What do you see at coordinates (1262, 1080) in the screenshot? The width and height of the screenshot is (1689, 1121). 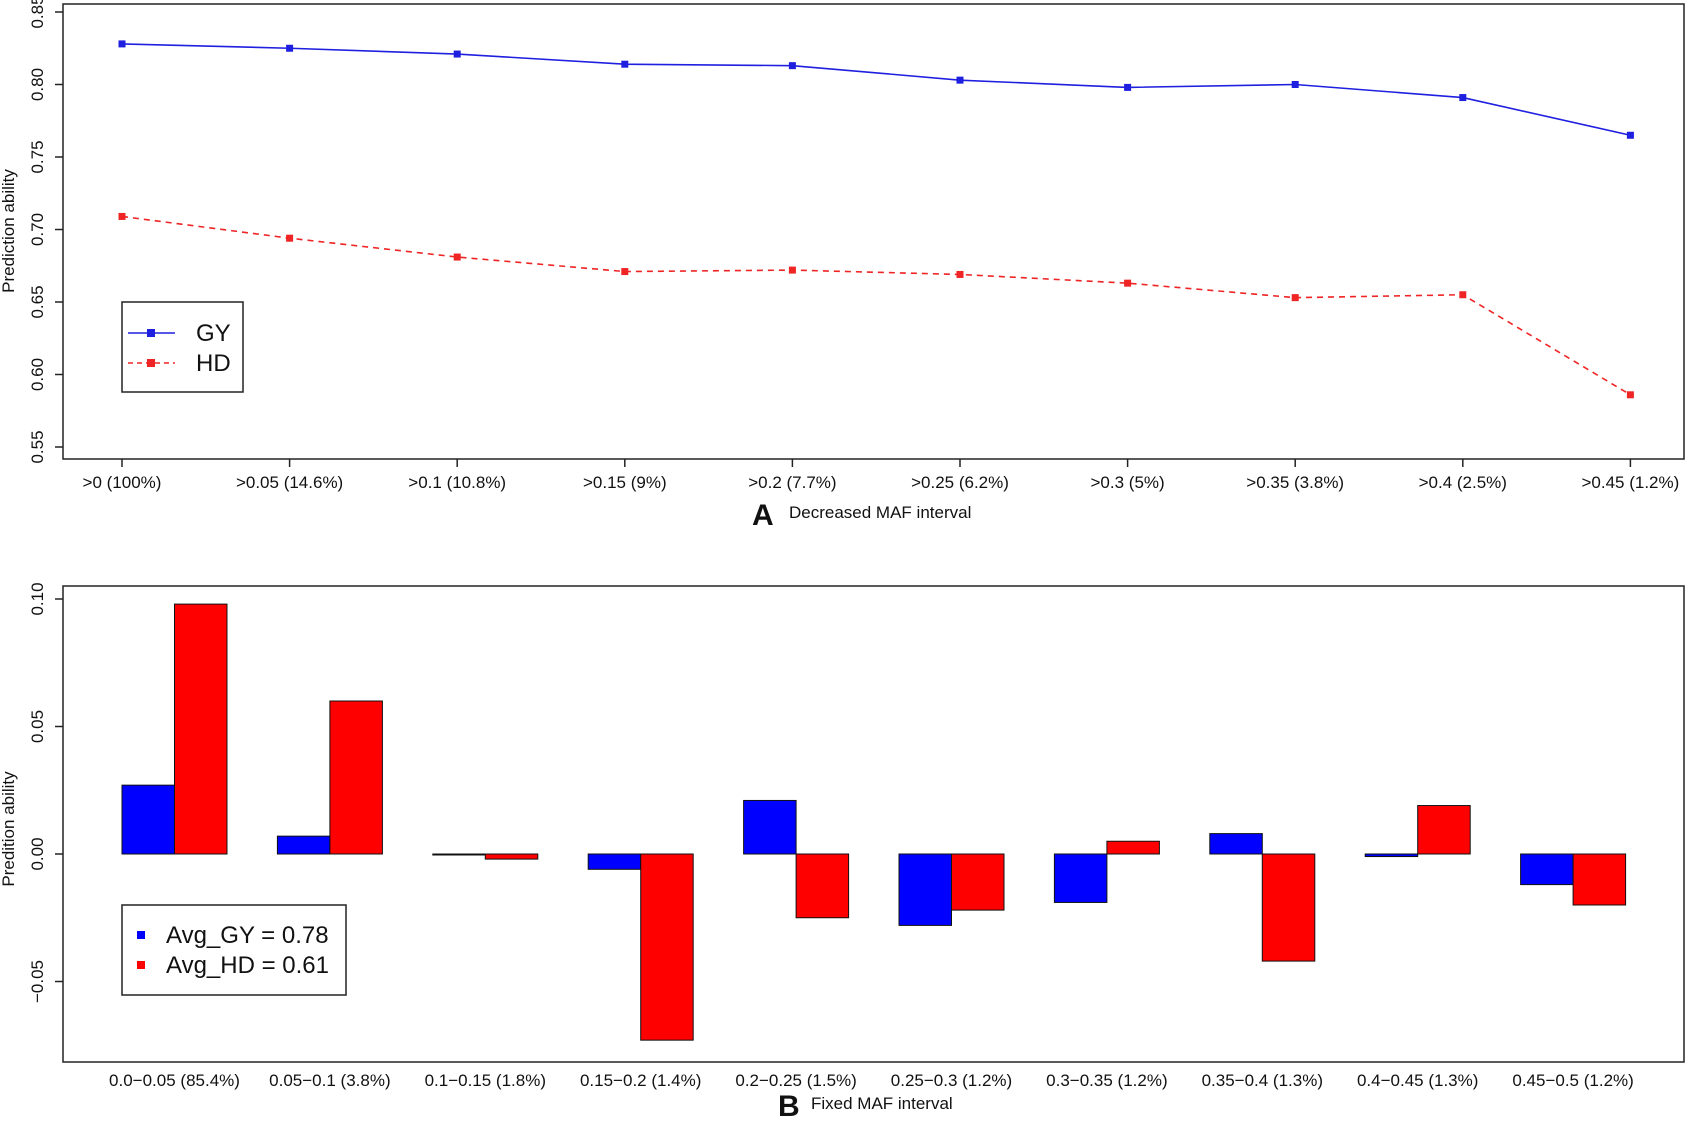 I see `b-xtick-label: 0.35−0.4 (1.3%)` at bounding box center [1262, 1080].